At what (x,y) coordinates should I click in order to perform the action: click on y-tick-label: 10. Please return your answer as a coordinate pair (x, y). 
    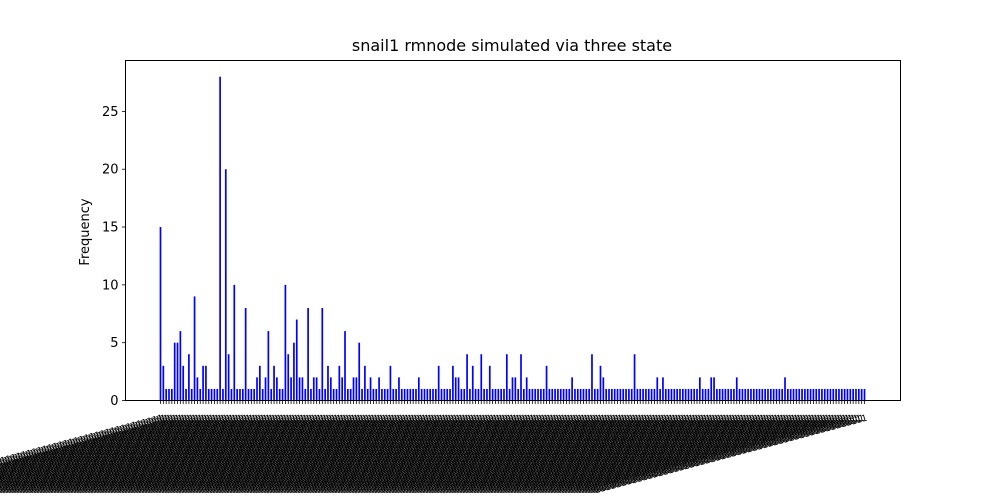
    Looking at the image, I should click on (110, 285).